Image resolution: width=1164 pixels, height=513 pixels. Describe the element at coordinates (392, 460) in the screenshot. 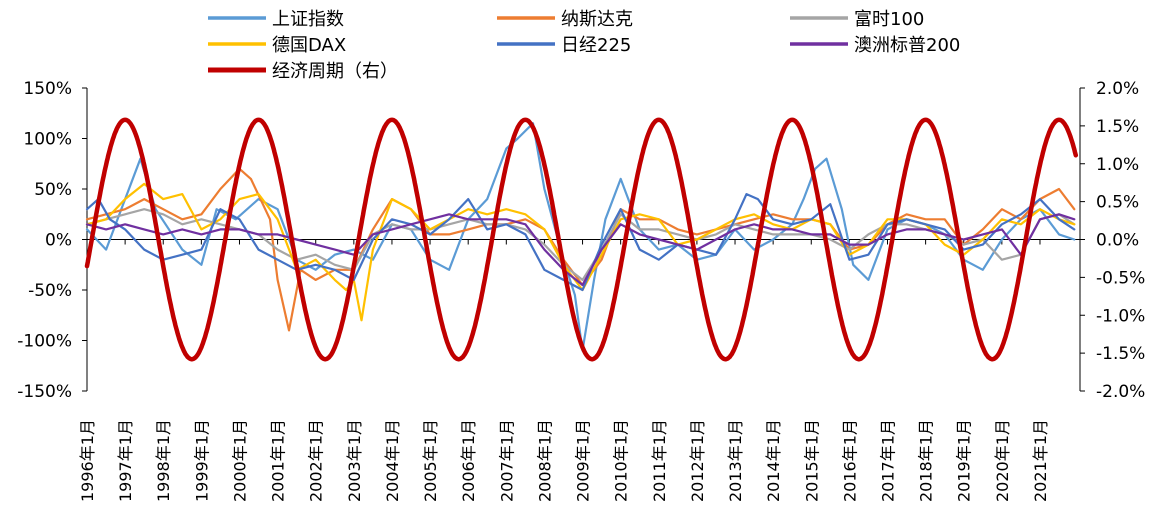

I see `x-axis-tick-label: 2004年1月` at that location.